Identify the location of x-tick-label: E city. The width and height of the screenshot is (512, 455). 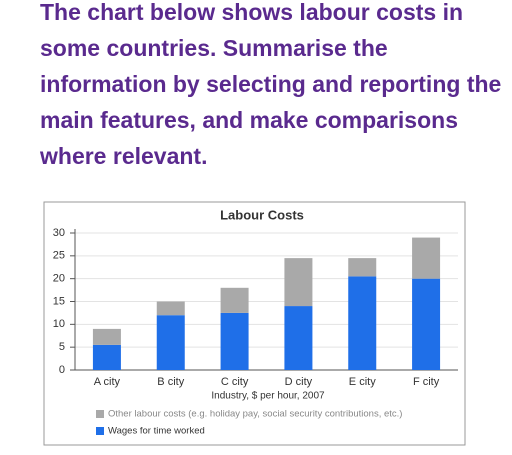
(362, 382).